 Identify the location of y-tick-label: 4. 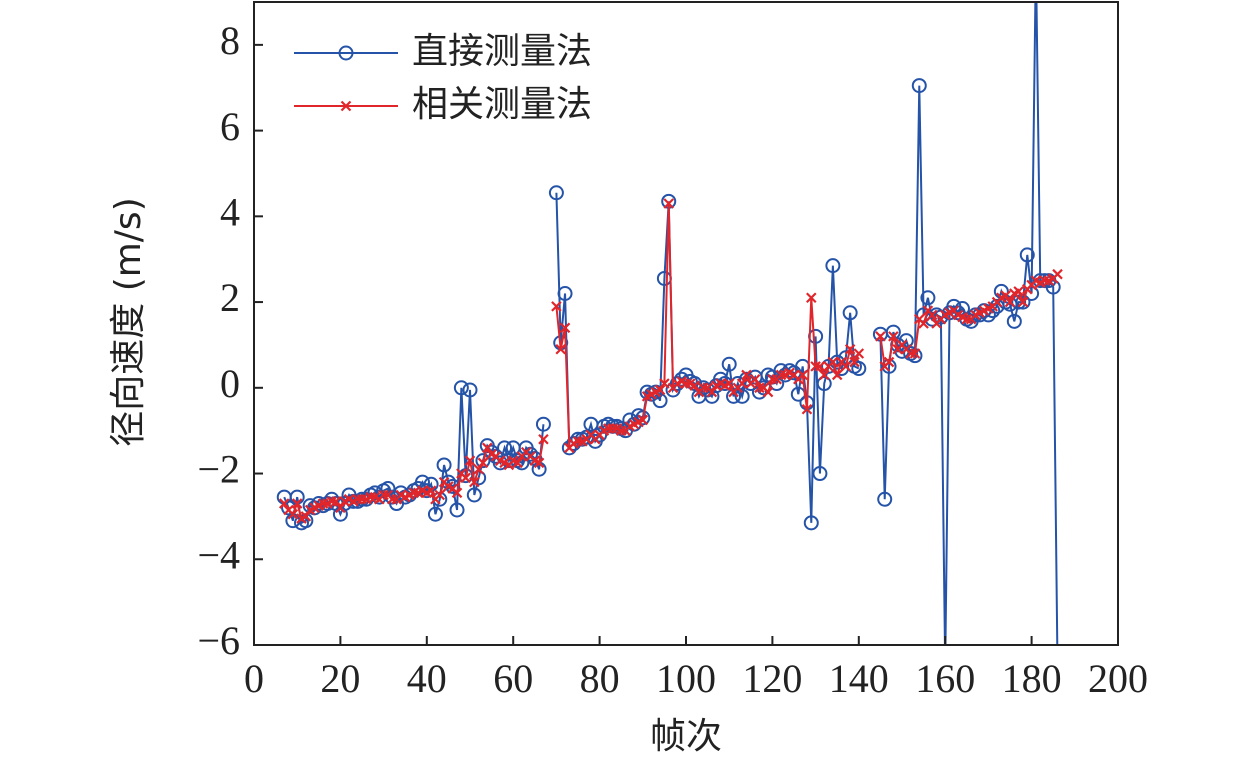
(230, 212).